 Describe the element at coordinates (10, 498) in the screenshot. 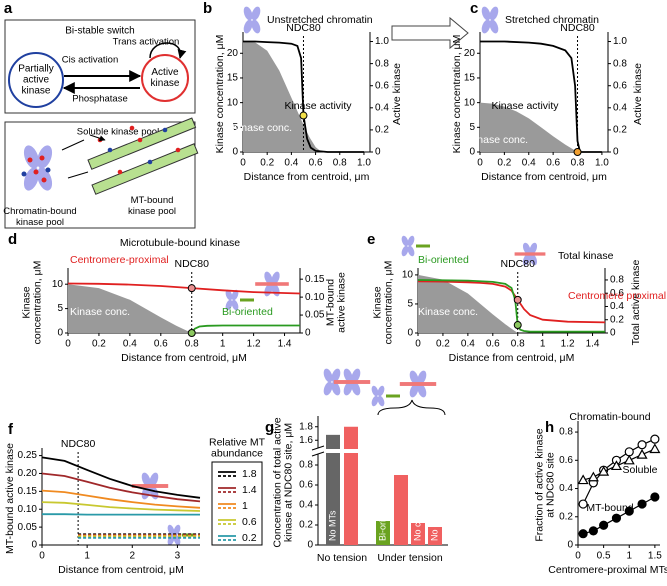

I see `y-axis-label: MT-bound active kinase` at that location.